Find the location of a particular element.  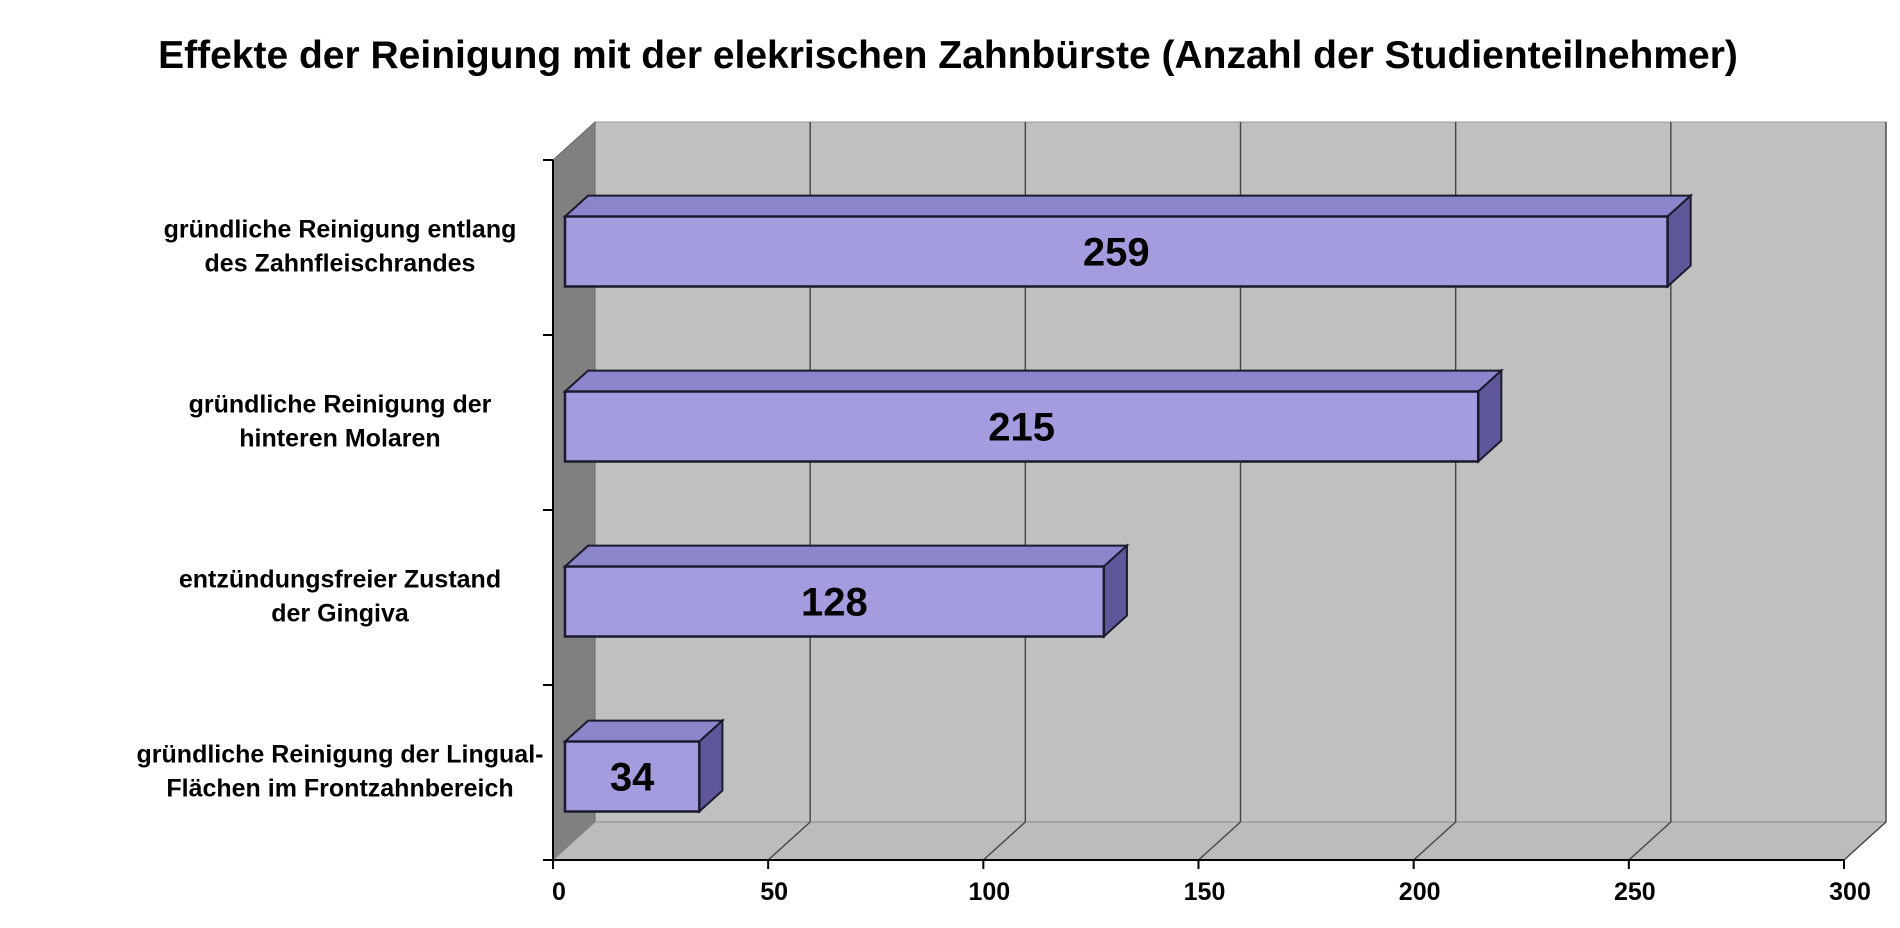

category-label-0-line-1: des Zahnfleischrandes is located at coordinates (340, 264).